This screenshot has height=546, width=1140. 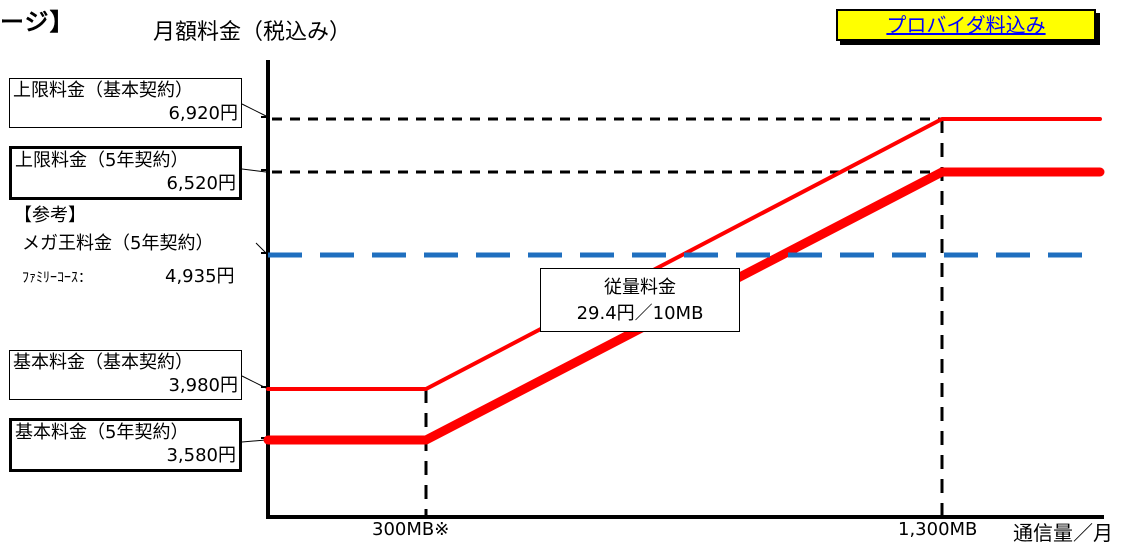 What do you see at coordinates (411, 529) in the screenshot?
I see `x-tick-300mb: 300MB※` at bounding box center [411, 529].